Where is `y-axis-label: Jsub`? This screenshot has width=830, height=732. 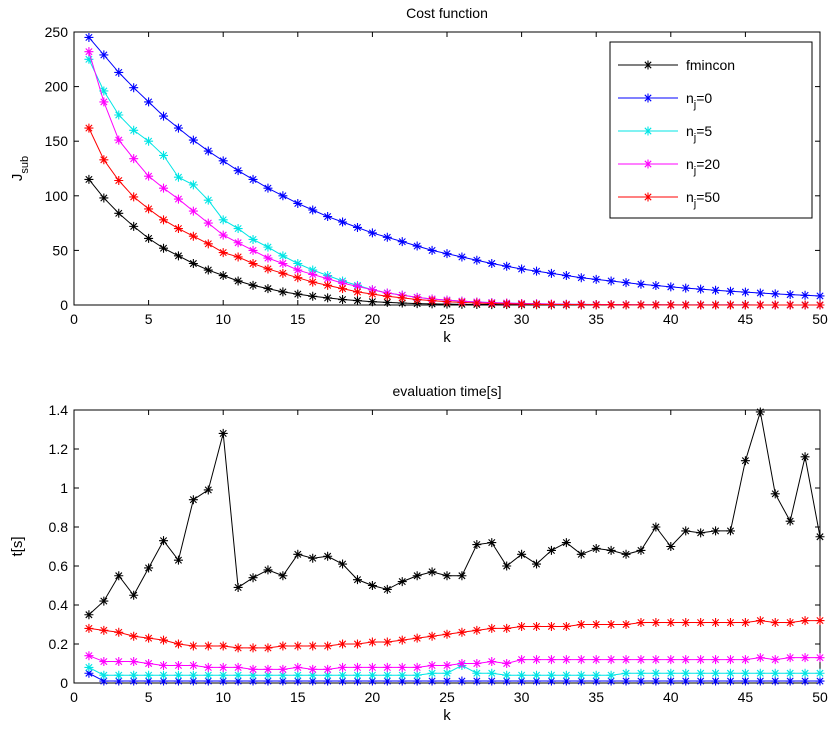 y-axis-label: Jsub is located at coordinates (20, 168).